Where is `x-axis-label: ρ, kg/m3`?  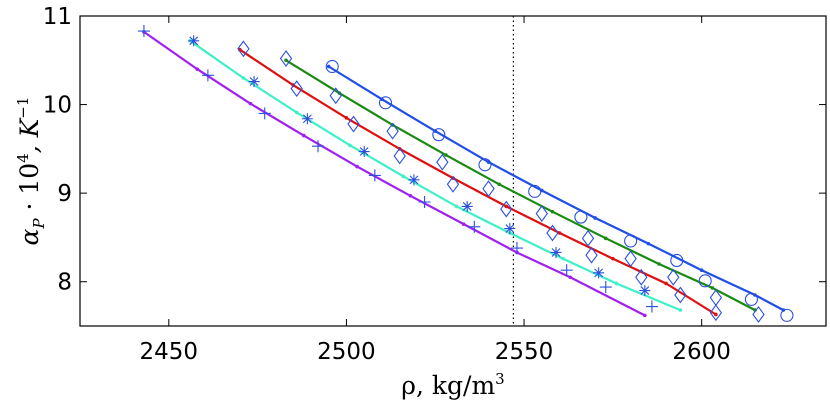 x-axis-label: ρ, kg/m3 is located at coordinates (452, 385).